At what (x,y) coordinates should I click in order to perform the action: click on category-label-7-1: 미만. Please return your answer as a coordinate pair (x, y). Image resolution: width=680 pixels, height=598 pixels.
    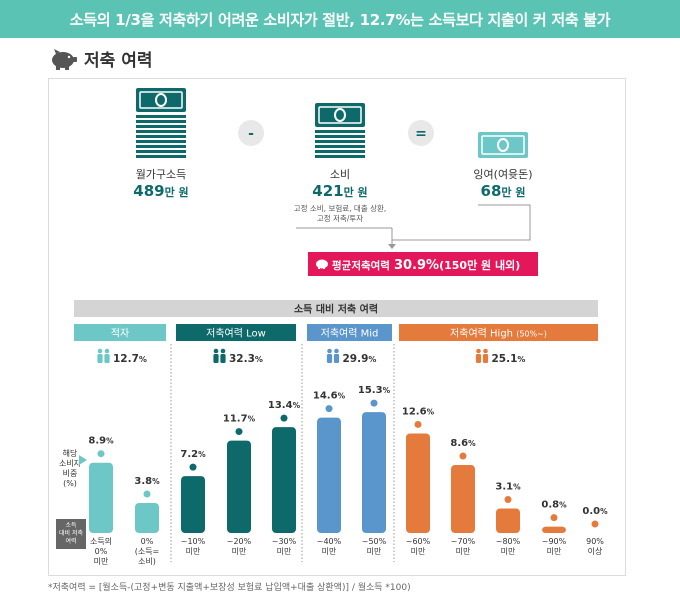
    Looking at the image, I should click on (418, 551).